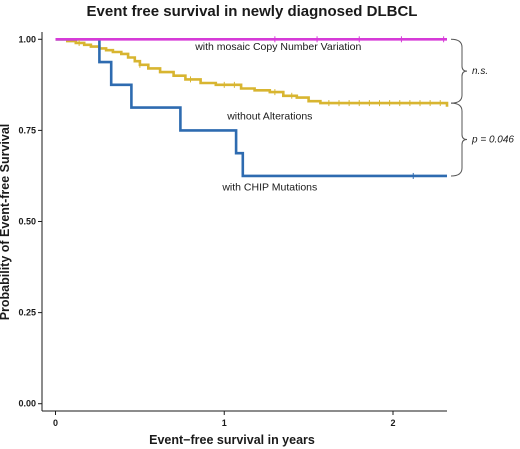 This screenshot has height=449, width=520. Describe the element at coordinates (27, 404) in the screenshot. I see `y-tick-label: 0.00` at that location.